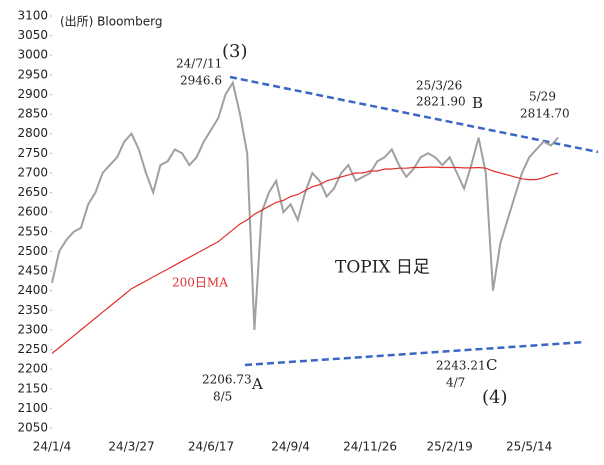 Image resolution: width=604 pixels, height=465 pixels. I want to click on y-tick-label: 2200, so click(32, 369).